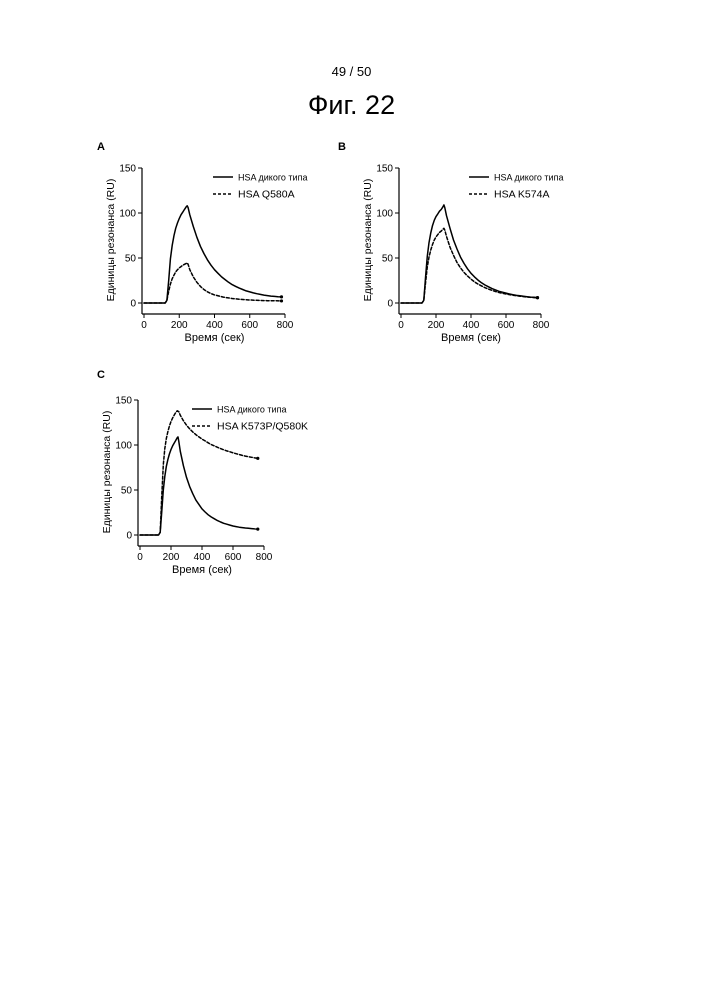 The image size is (703, 999). What do you see at coordinates (101, 375) in the screenshot?
I see `panel-letter-c: C` at bounding box center [101, 375].